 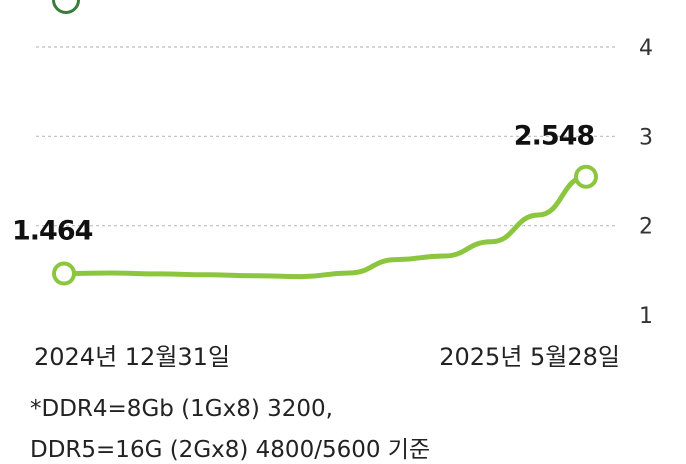 I want to click on y-axis-ticks: 1 2 3 4, so click(x=646, y=182).